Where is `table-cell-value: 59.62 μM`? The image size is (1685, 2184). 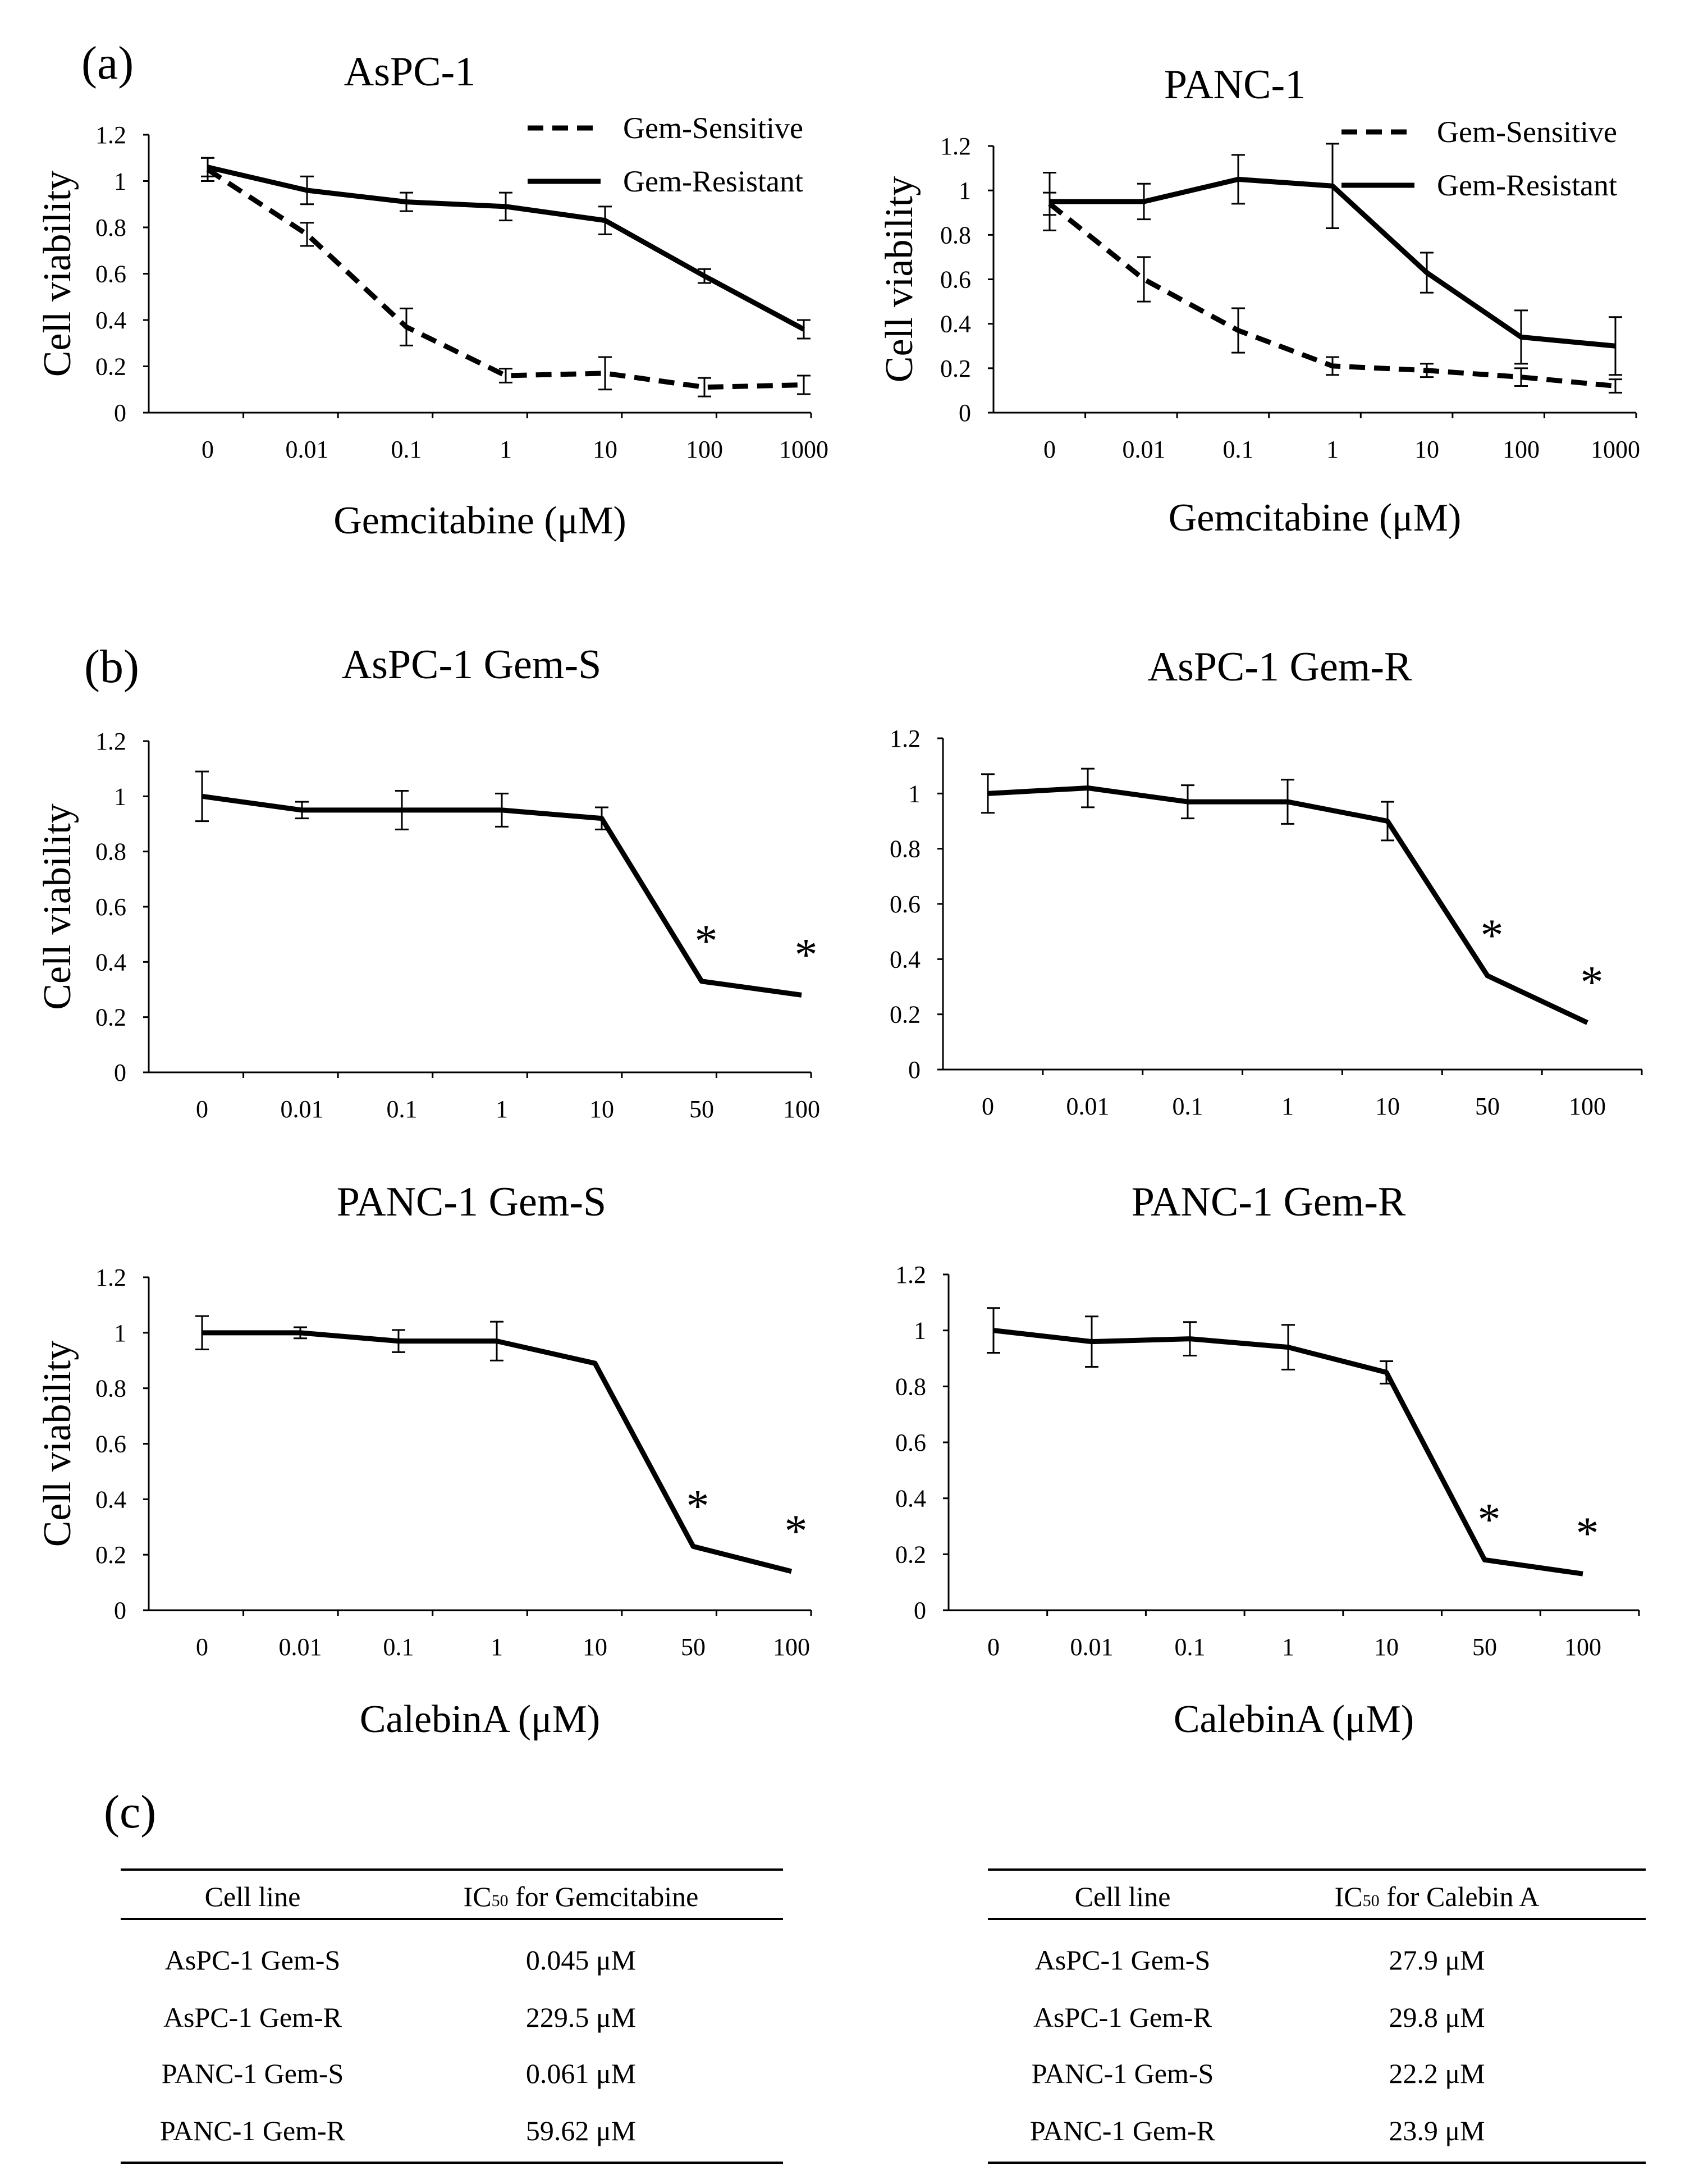
table-cell-value: 59.62 μM is located at coordinates (581, 2130).